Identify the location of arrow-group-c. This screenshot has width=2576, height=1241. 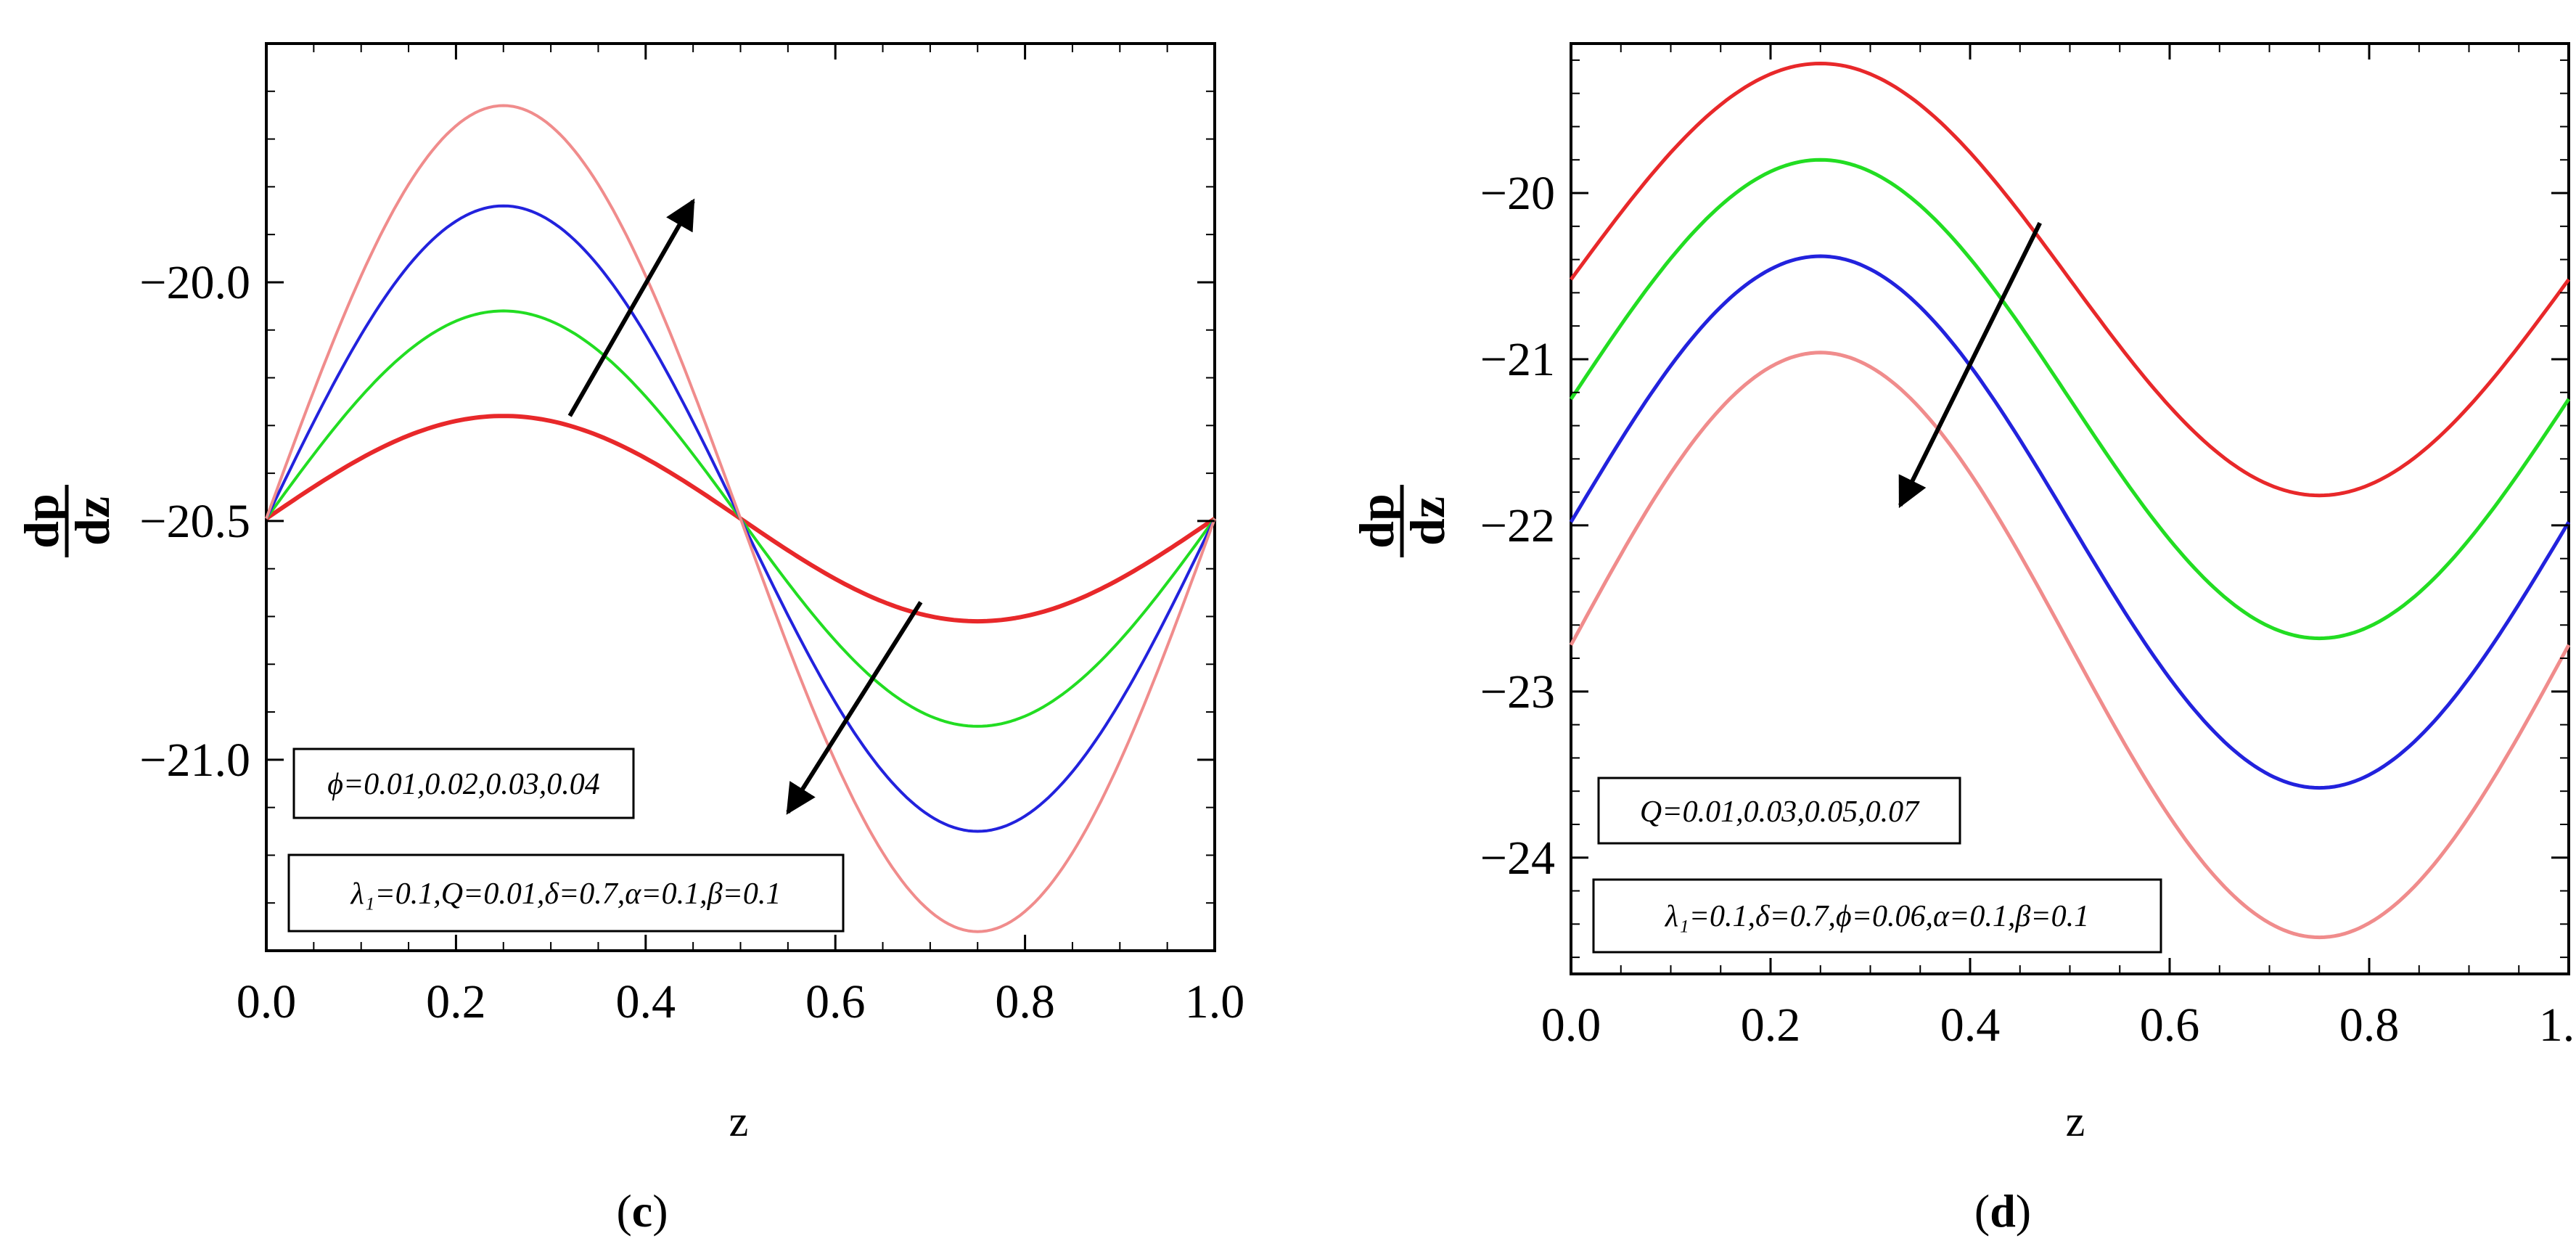
(745, 506).